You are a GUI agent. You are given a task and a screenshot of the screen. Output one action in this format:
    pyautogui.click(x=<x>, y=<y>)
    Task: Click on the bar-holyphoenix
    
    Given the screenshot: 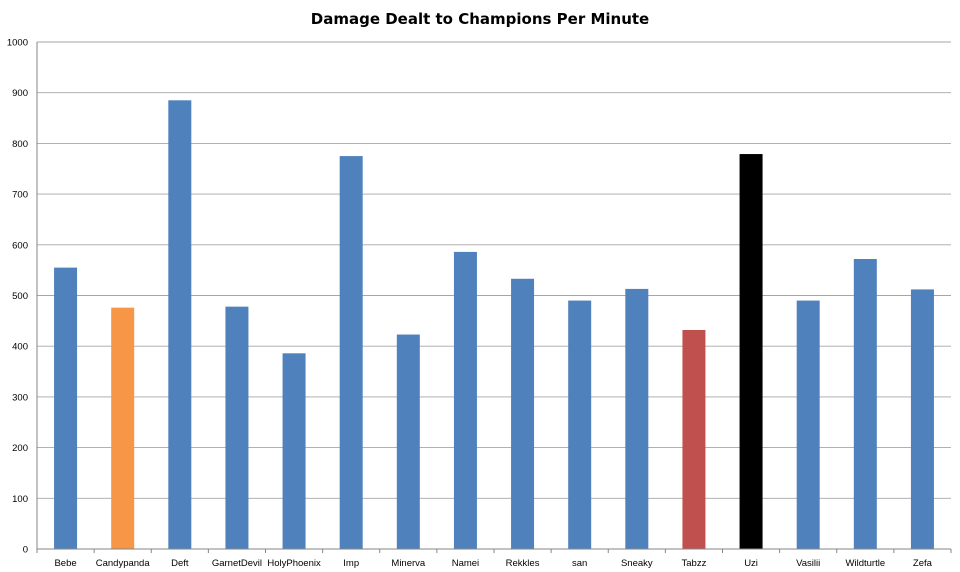 What is the action you would take?
    pyautogui.click(x=294, y=451)
    